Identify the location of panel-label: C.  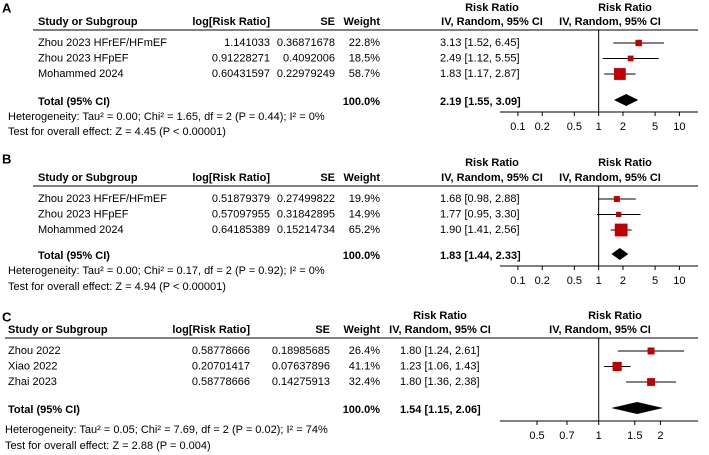
(7, 316).